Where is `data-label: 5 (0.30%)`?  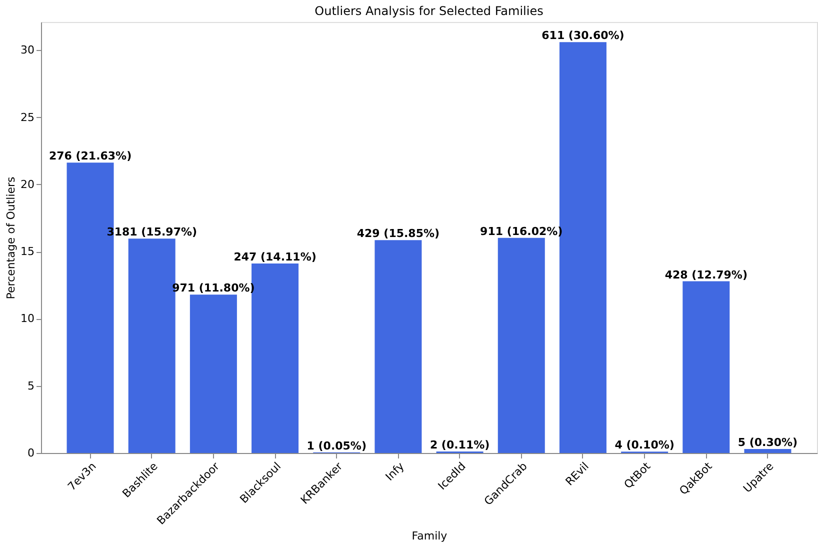
data-label: 5 (0.30%) is located at coordinates (768, 442).